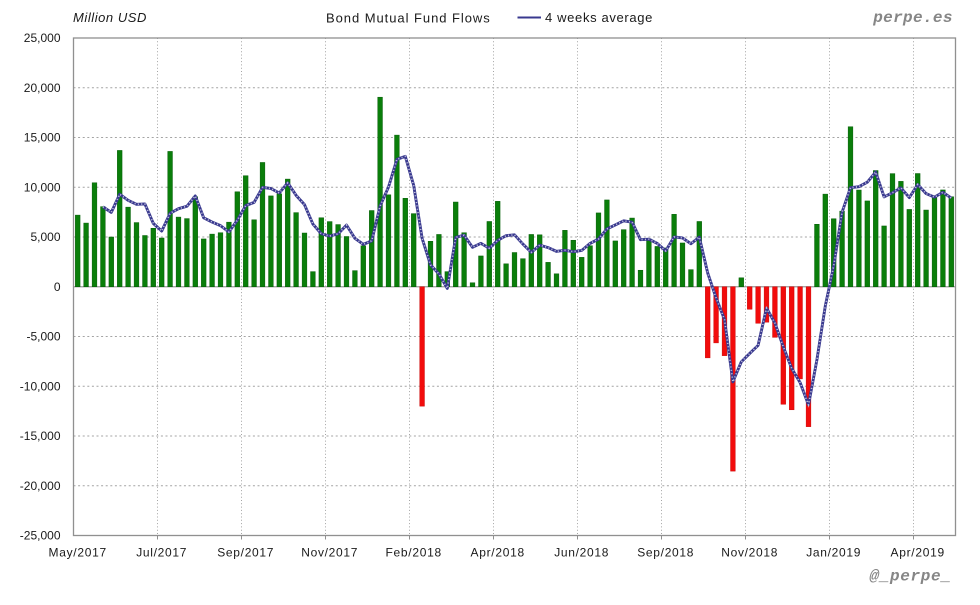 The width and height of the screenshot is (980, 605). I want to click on svg-text: Apr/2019, so click(918, 553).